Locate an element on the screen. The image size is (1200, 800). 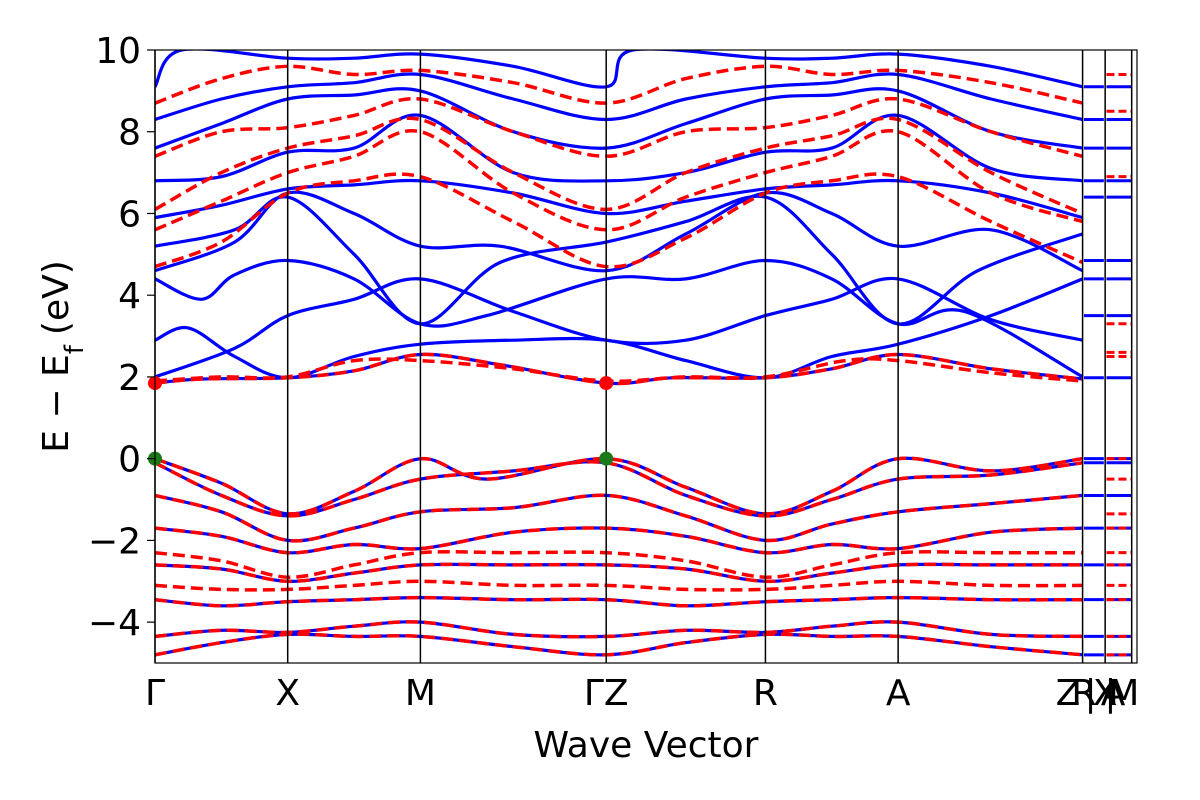
y-axis-title: E − Ef (eV) is located at coordinates (63, 356).